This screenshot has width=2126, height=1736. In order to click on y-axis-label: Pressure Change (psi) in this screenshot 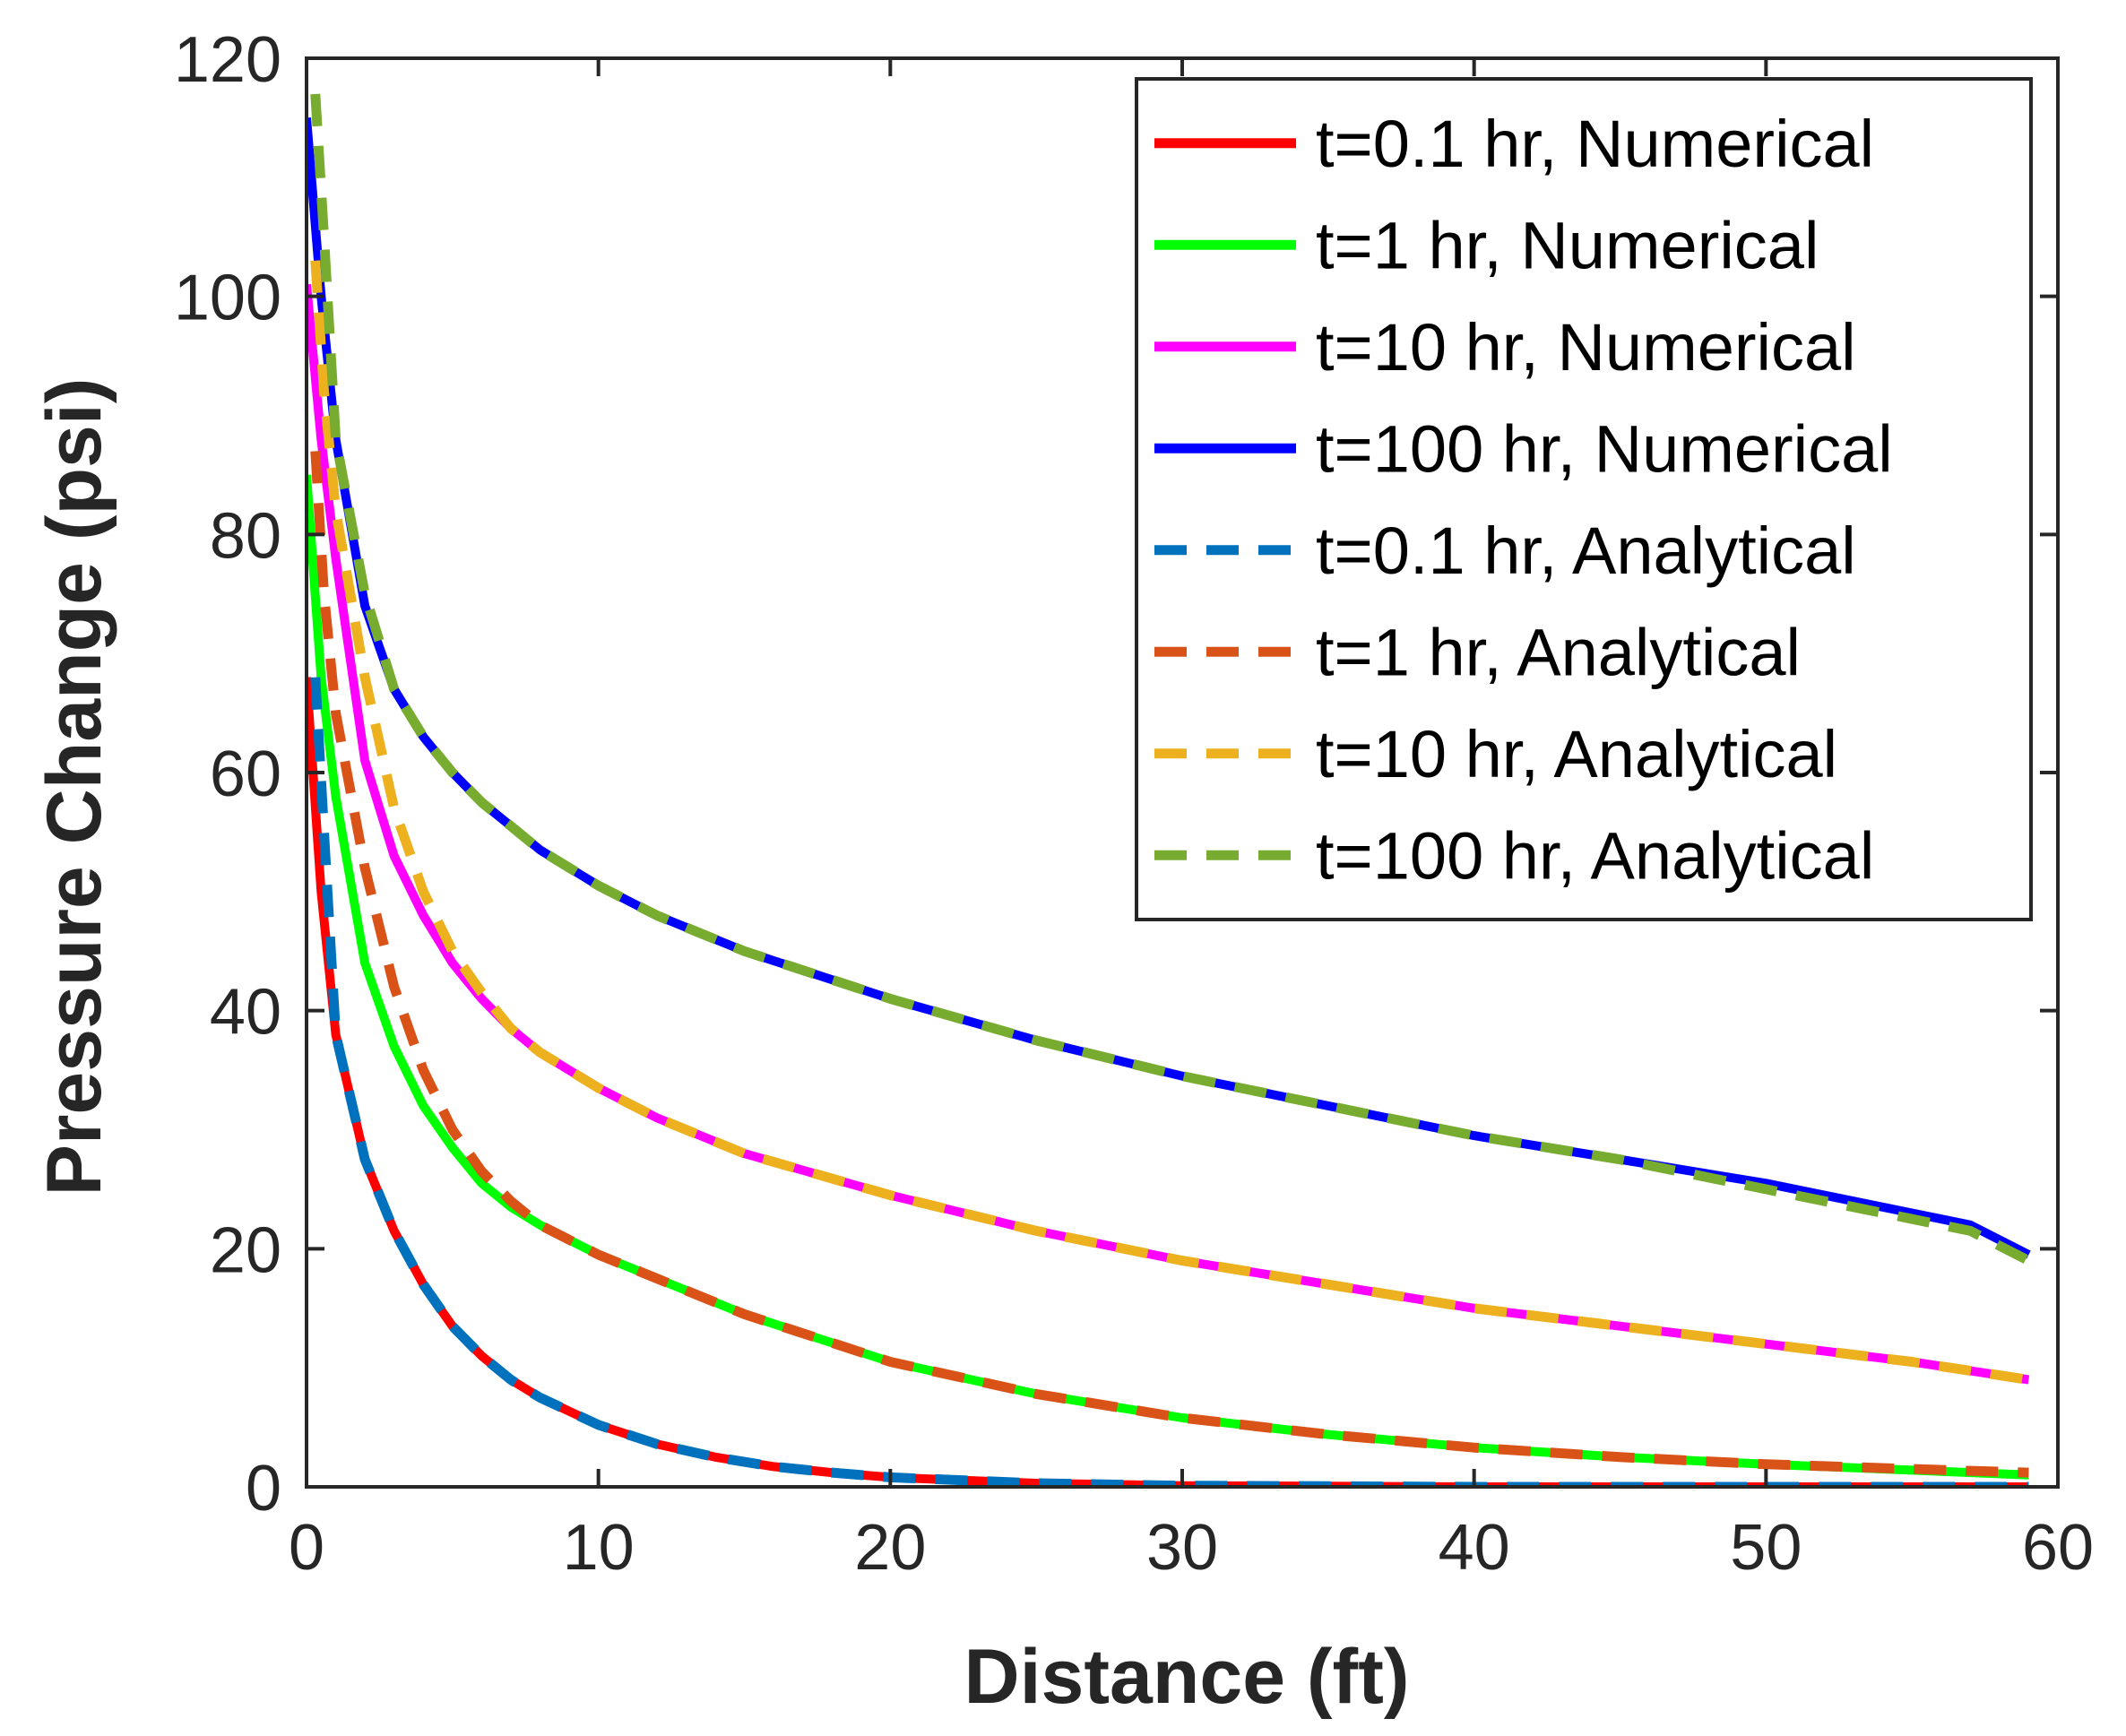, I will do `click(74, 787)`.